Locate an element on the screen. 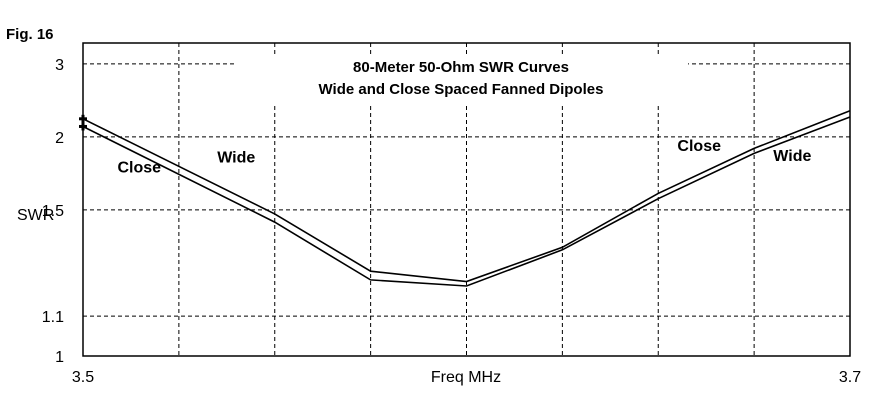  x-tick-label: 3.7 is located at coordinates (850, 377).